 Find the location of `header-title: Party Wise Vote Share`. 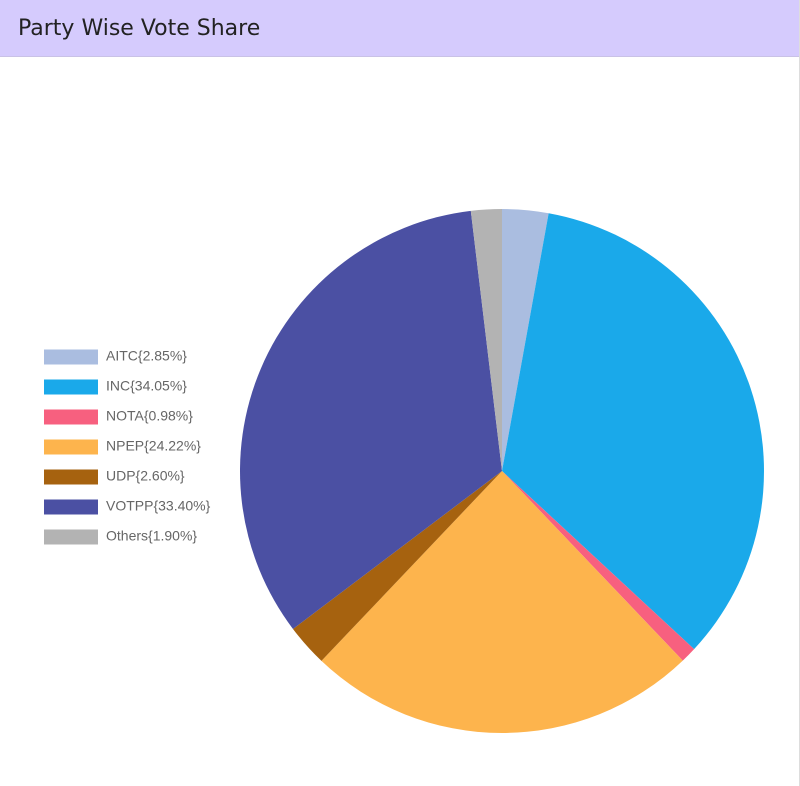

header-title: Party Wise Vote Share is located at coordinates (139, 28).